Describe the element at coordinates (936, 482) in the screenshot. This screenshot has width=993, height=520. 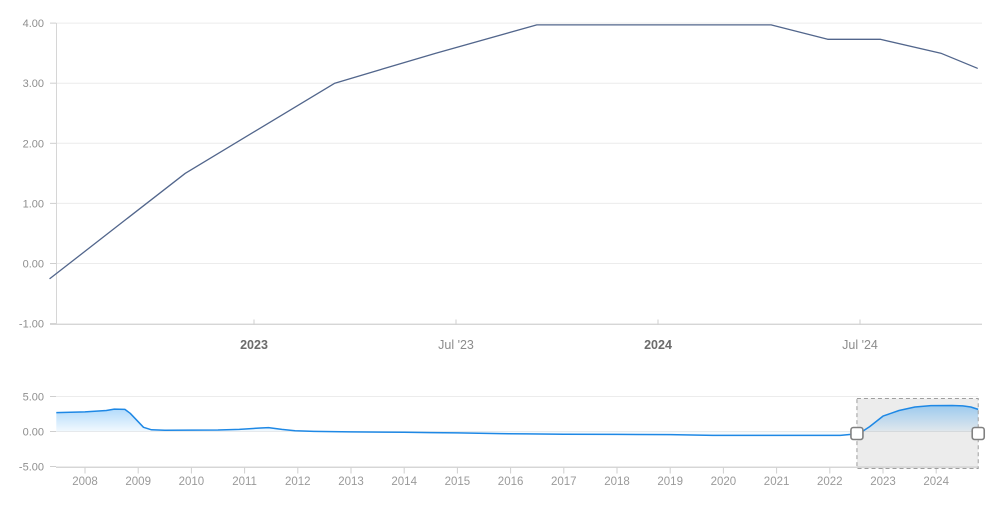
I see `nav-x-tick-label: 2024` at that location.